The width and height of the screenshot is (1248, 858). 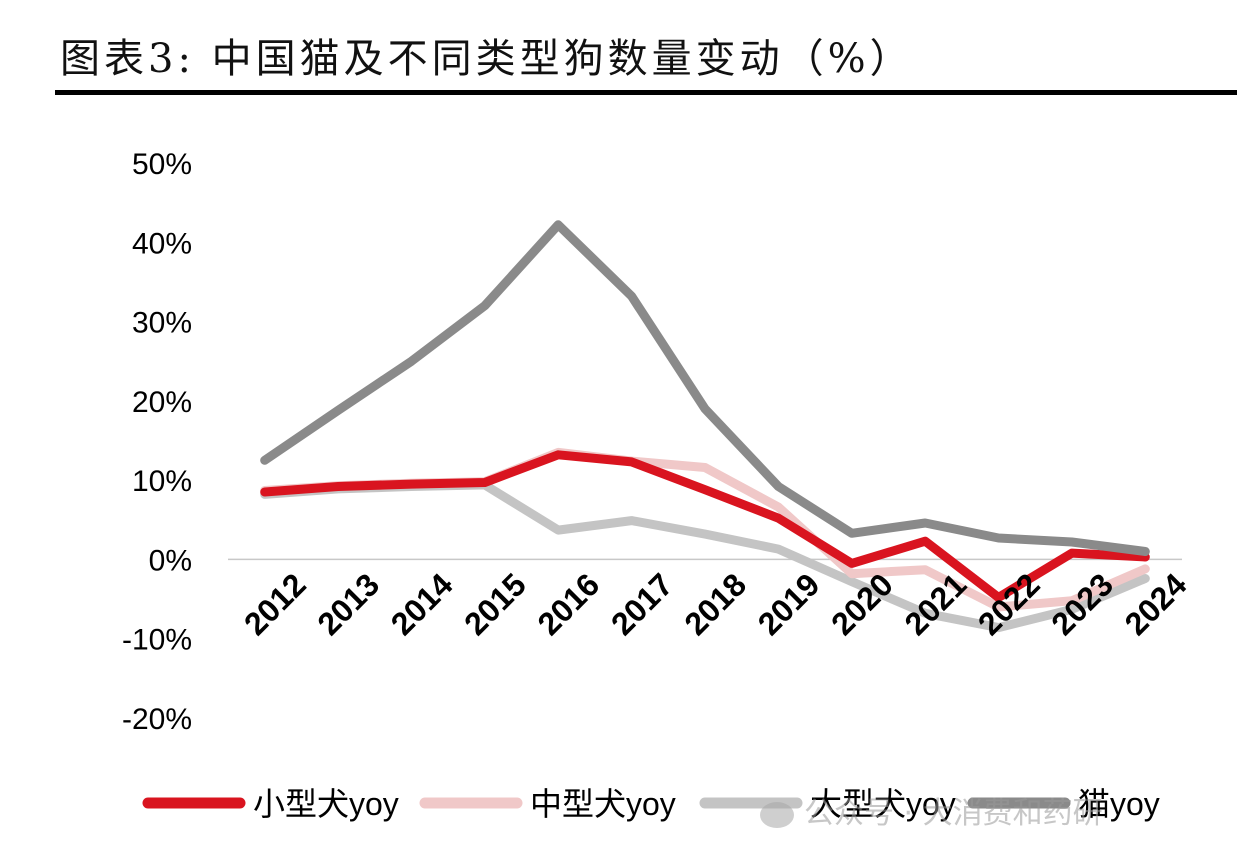 What do you see at coordinates (789, 604) in the screenshot?
I see `x-tick-label: 2019` at bounding box center [789, 604].